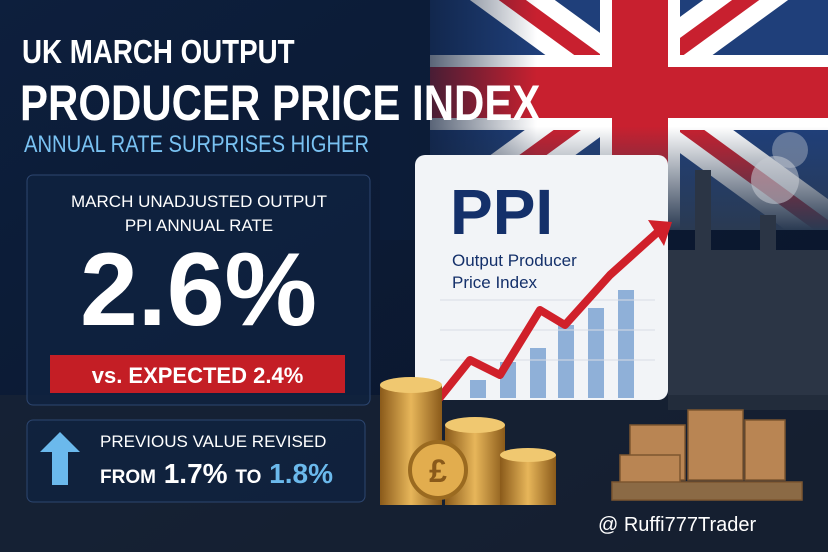  Describe the element at coordinates (158, 51) in the screenshot. I see `title-line1: UK MARCH OUTPUT` at that location.